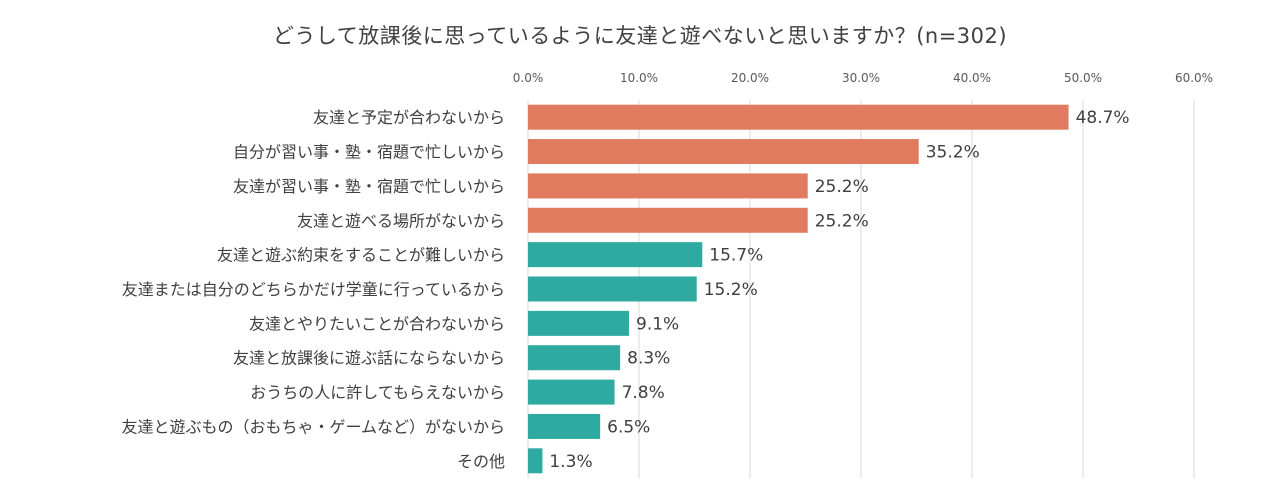 This screenshot has height=492, width=1280. Describe the element at coordinates (628, 427) in the screenshot. I see `data-label: 6.5%` at that location.